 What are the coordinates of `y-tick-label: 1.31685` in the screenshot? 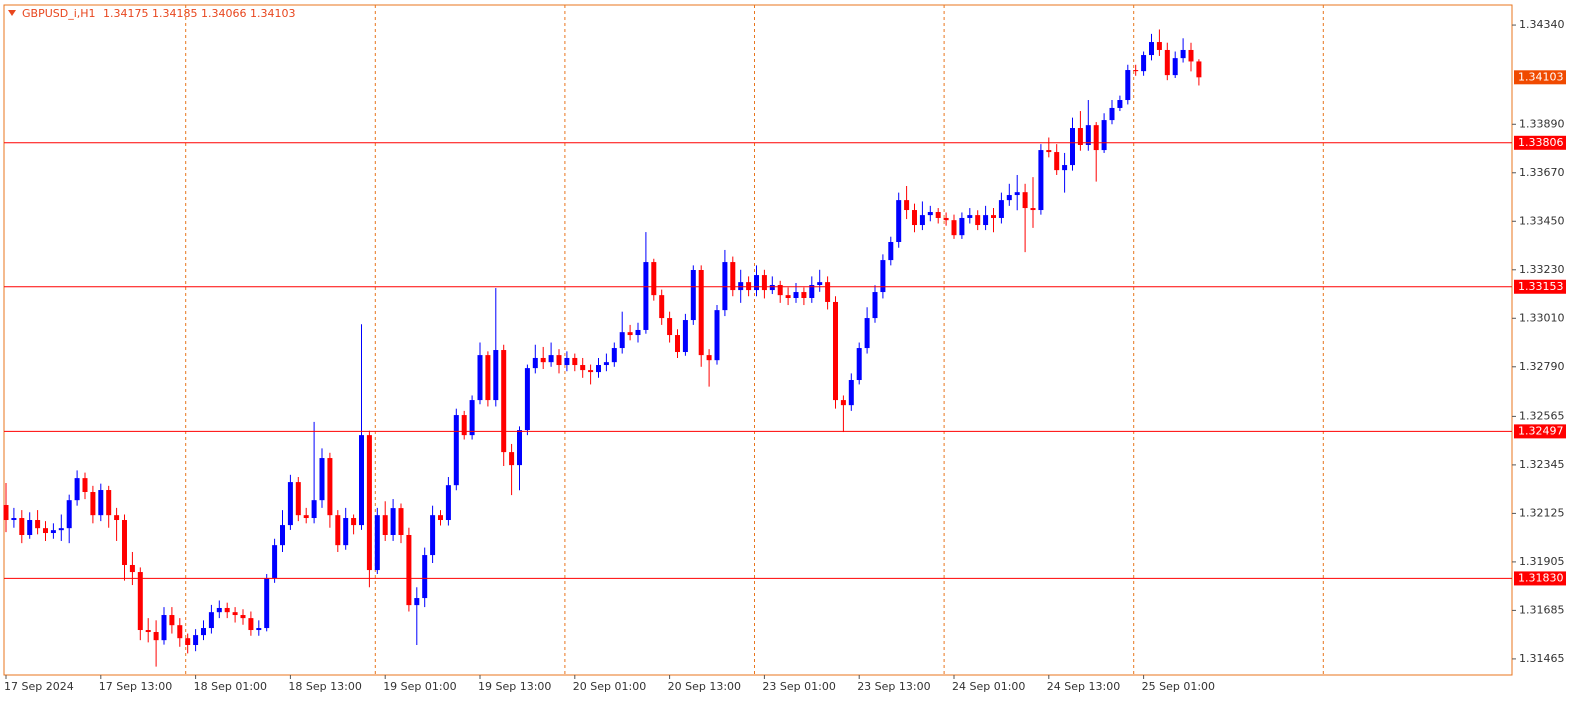 It's located at (1542, 609).